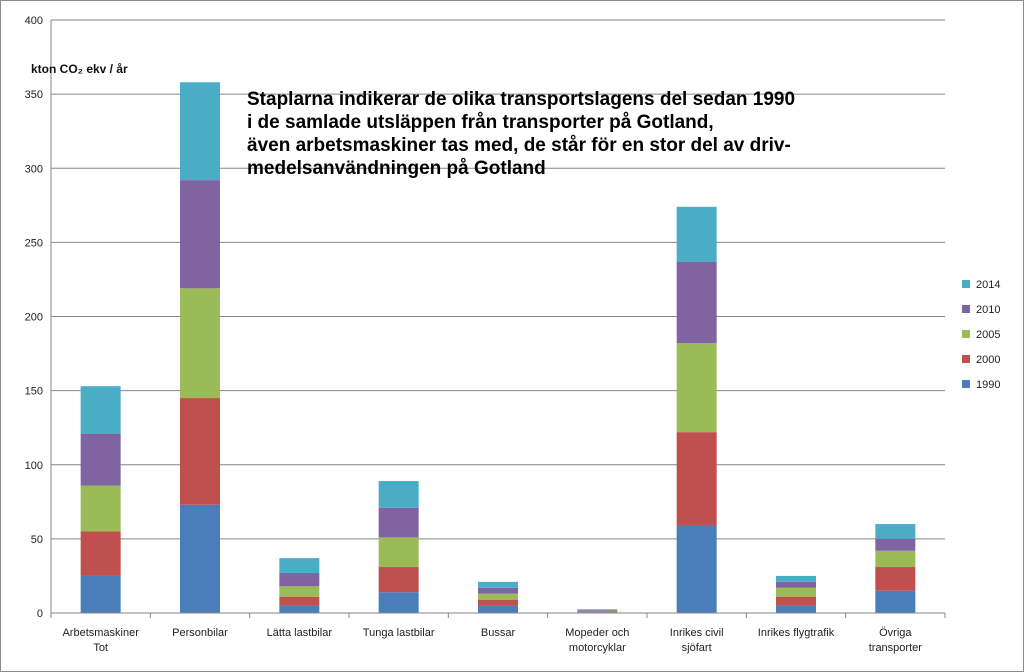 The width and height of the screenshot is (1024, 672). I want to click on x-category-label: Arbetsmaskiner Tot, so click(100, 640).